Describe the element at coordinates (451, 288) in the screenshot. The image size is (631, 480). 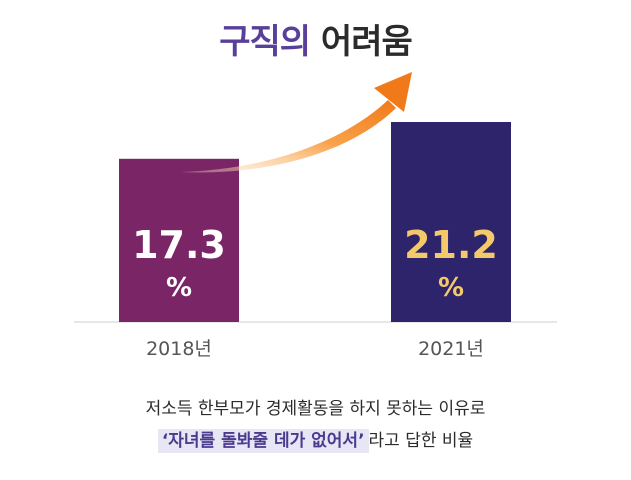
I see `unit-label-1: %` at that location.